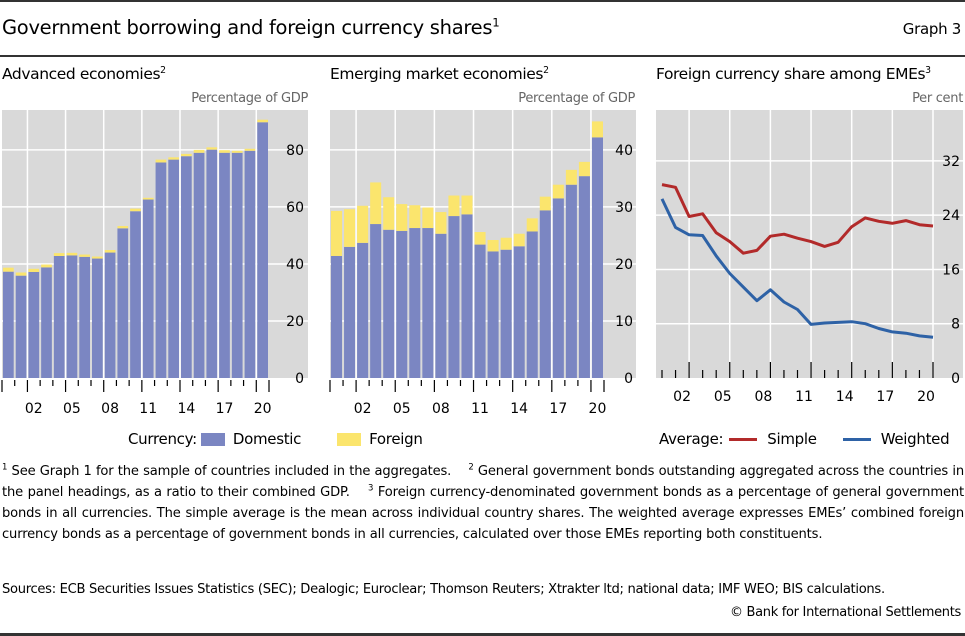 The height and width of the screenshot is (636, 965). I want to click on panel-title-advanced: Advanced economies2, so click(84, 73).